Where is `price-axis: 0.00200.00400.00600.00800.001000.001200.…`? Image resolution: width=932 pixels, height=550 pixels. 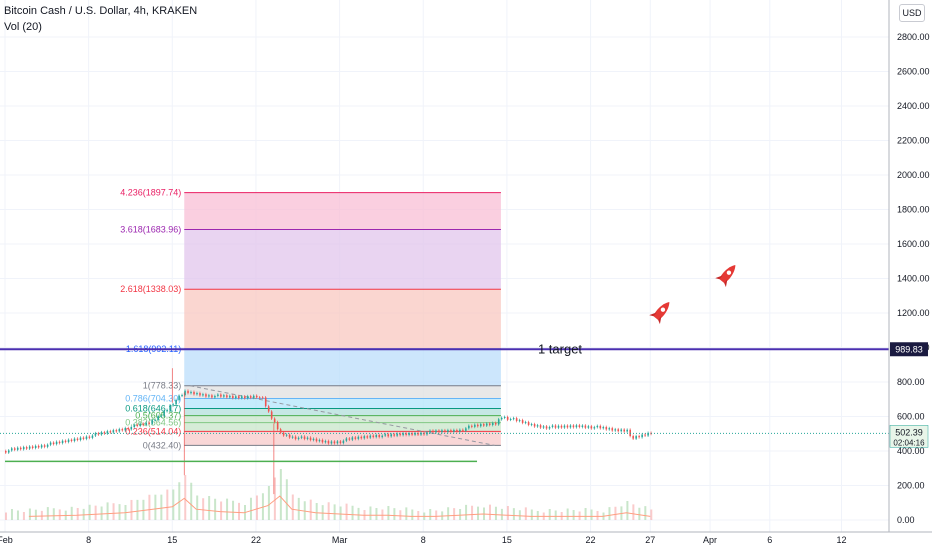
price-axis: 0.00200.00400.00600.00800.001000.001200.… is located at coordinates (910, 275).